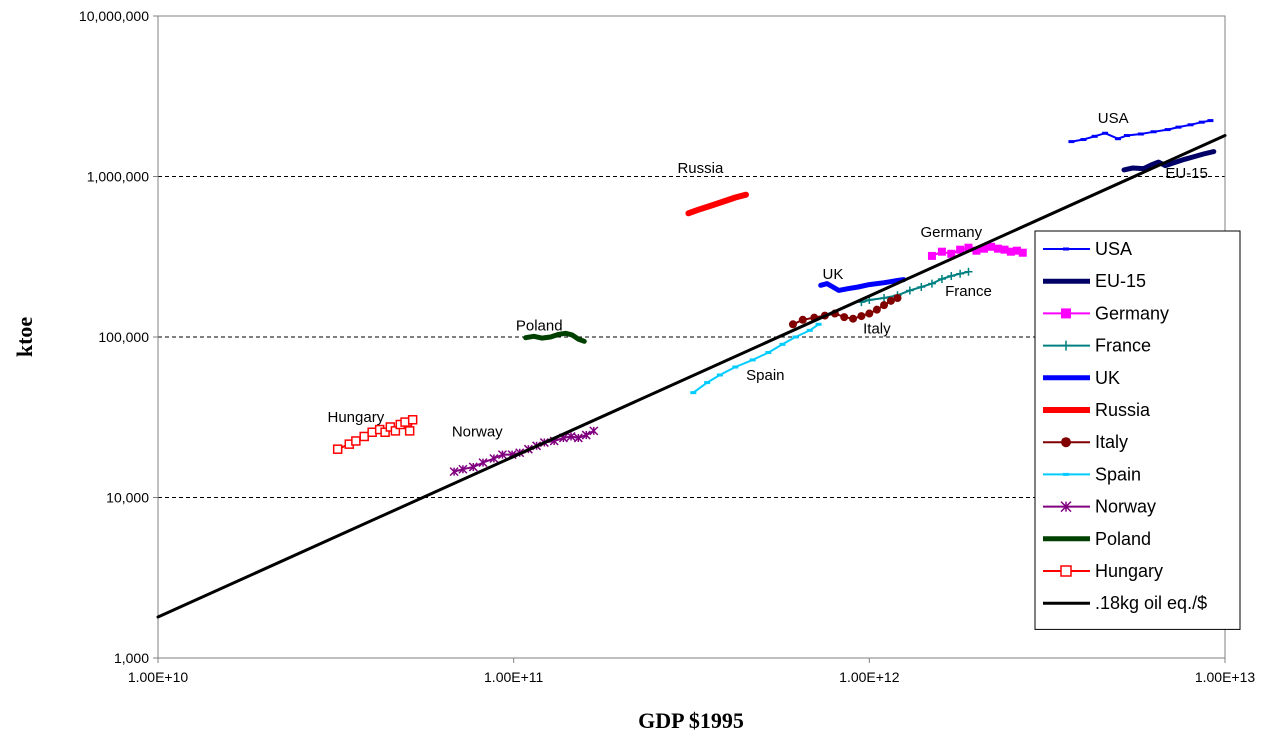 This screenshot has width=1277, height=744. I want to click on legend-label: .18kg oil eq./$, so click(1151, 603).